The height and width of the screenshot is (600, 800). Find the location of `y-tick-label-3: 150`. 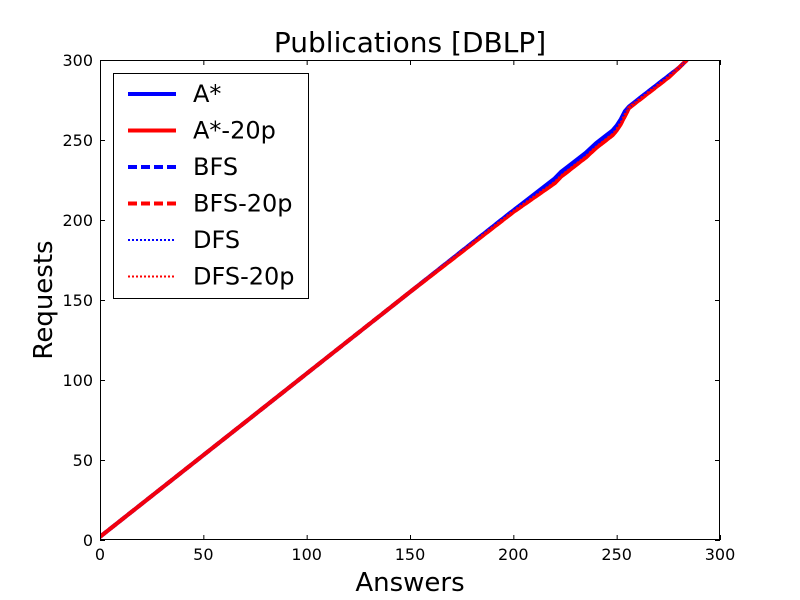

y-tick-label-3: 150 is located at coordinates (77, 300).